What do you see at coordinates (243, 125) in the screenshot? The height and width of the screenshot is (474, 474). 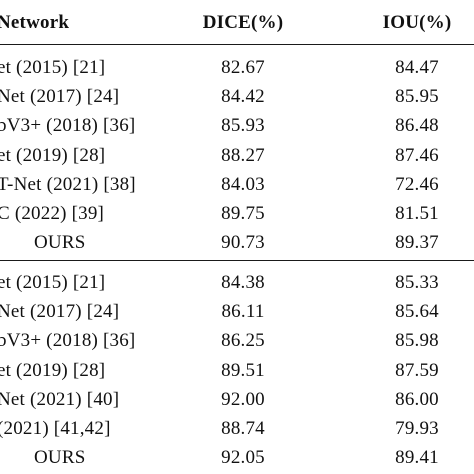 I see `cell-dice: 85.93` at bounding box center [243, 125].